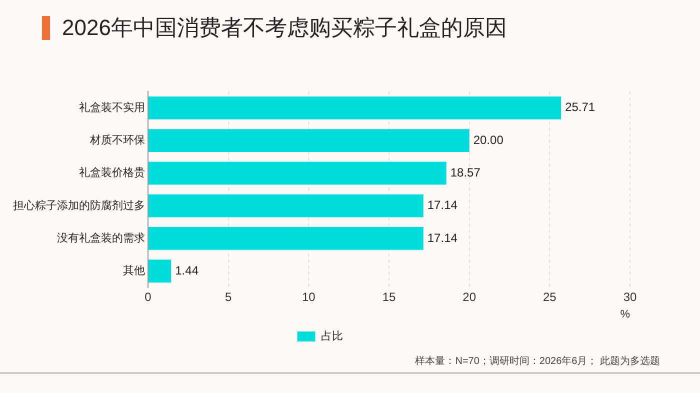 The height and width of the screenshot is (393, 700). Describe the element at coordinates (187, 270) in the screenshot. I see `data-label: 1.44` at that location.